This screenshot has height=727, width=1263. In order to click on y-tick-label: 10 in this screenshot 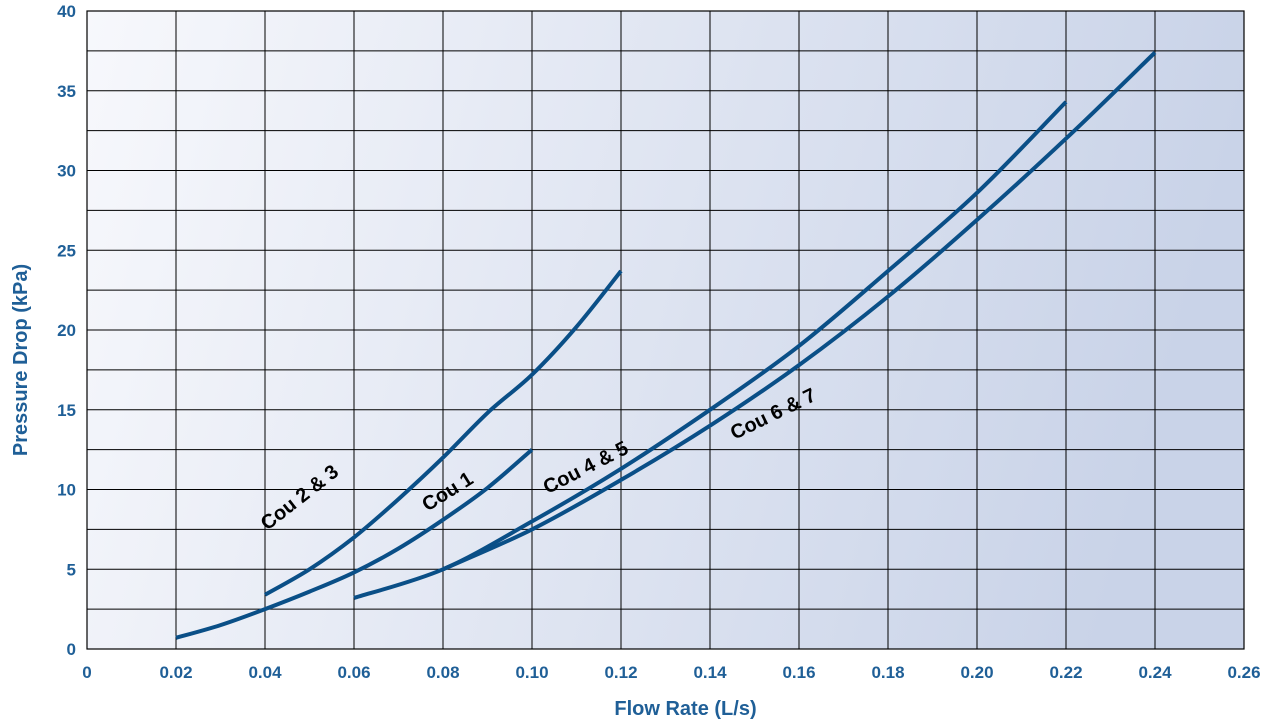, I will do `click(66, 490)`.